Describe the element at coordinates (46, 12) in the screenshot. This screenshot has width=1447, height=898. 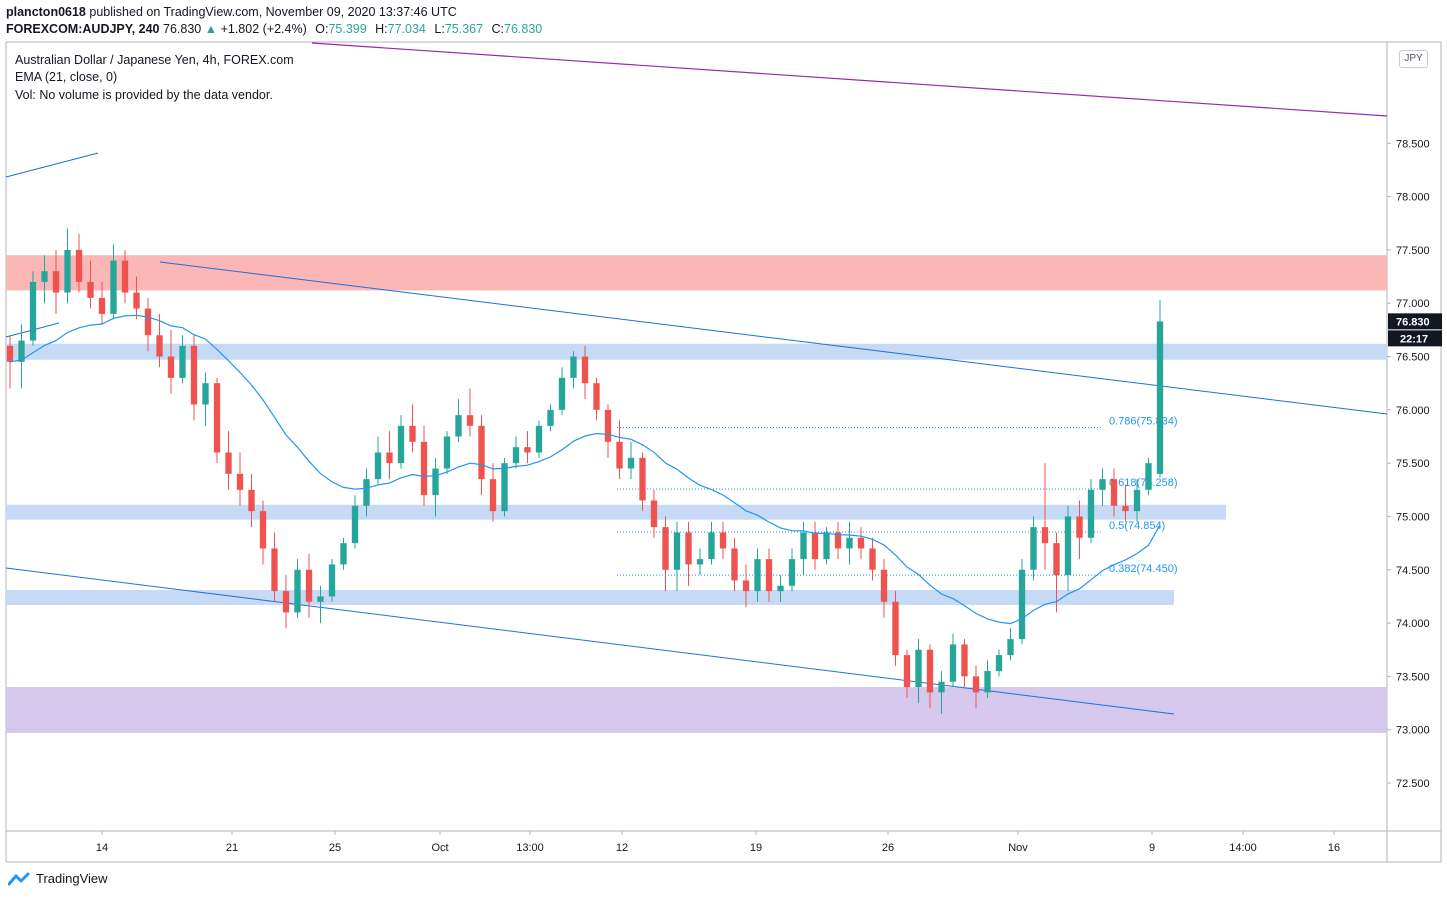
I see `publisher-name: plancton0618` at that location.